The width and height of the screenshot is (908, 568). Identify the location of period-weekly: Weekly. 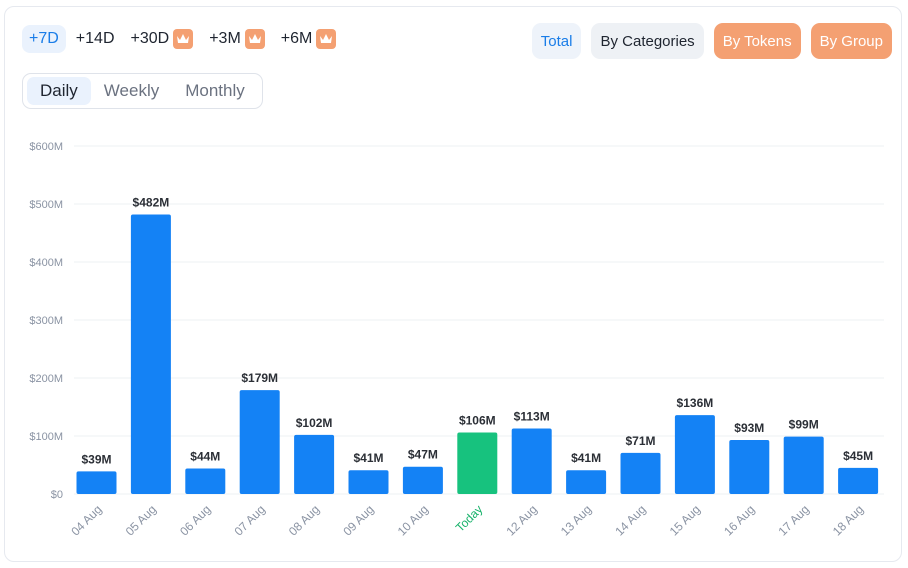
(131, 90).